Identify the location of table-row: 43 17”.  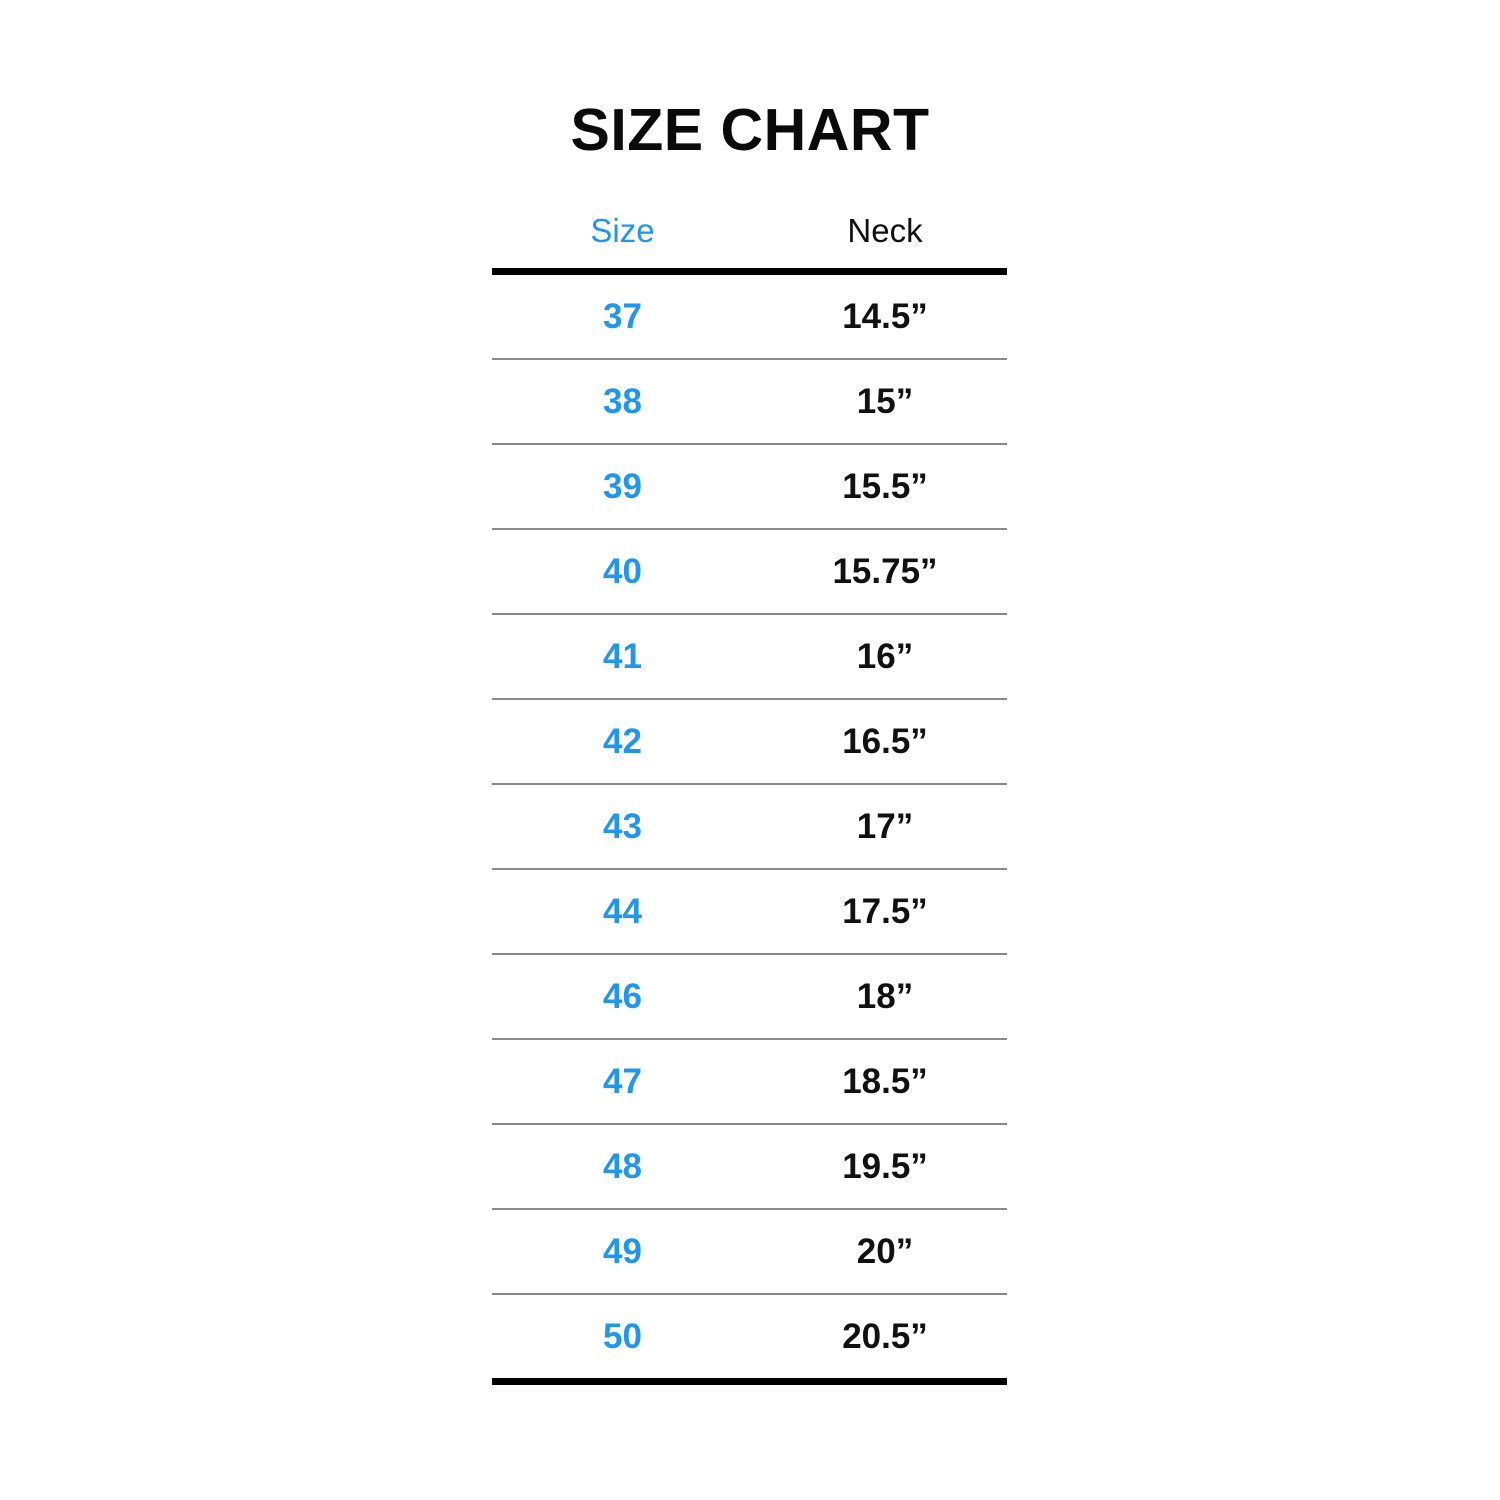
(749, 826).